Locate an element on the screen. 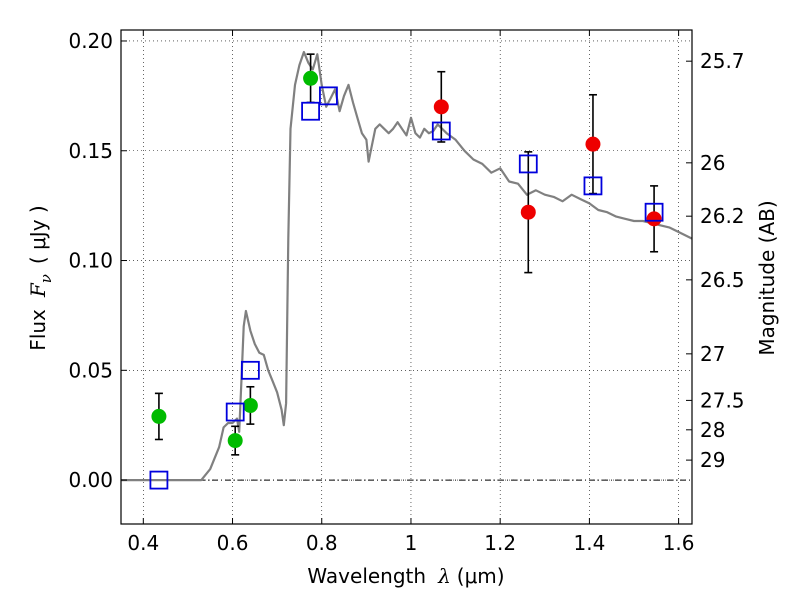  y-axis-symbol: F is located at coordinates (38, 290).